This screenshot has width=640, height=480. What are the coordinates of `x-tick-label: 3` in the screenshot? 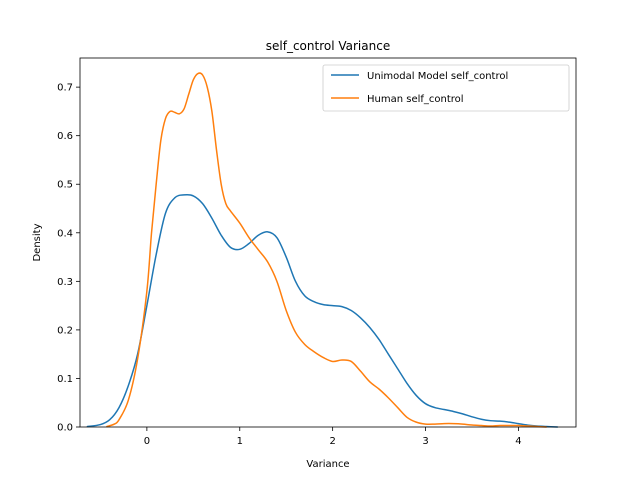 It's located at (425, 441).